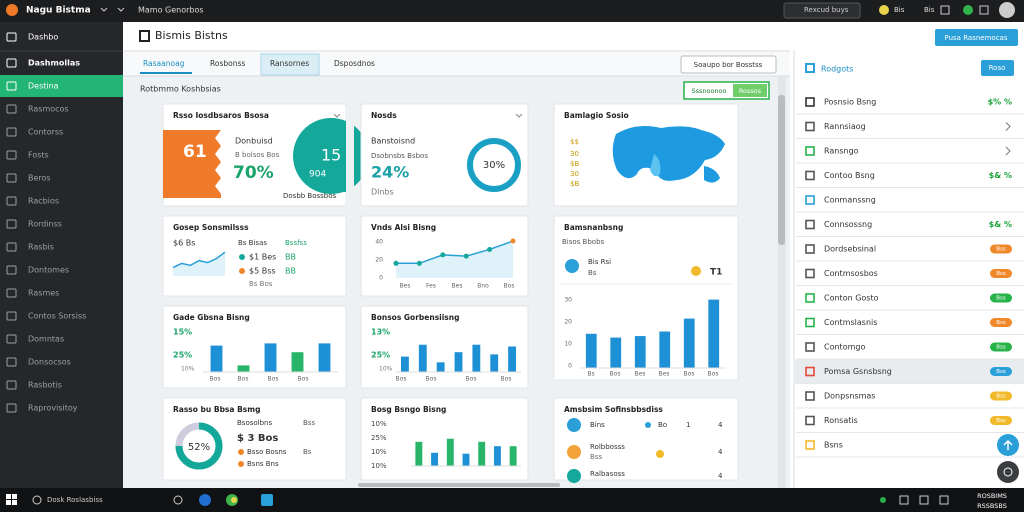 The width and height of the screenshot is (1024, 512). Describe the element at coordinates (310, 196) in the screenshot. I see `card-text: Dosbb Bossbos` at that location.